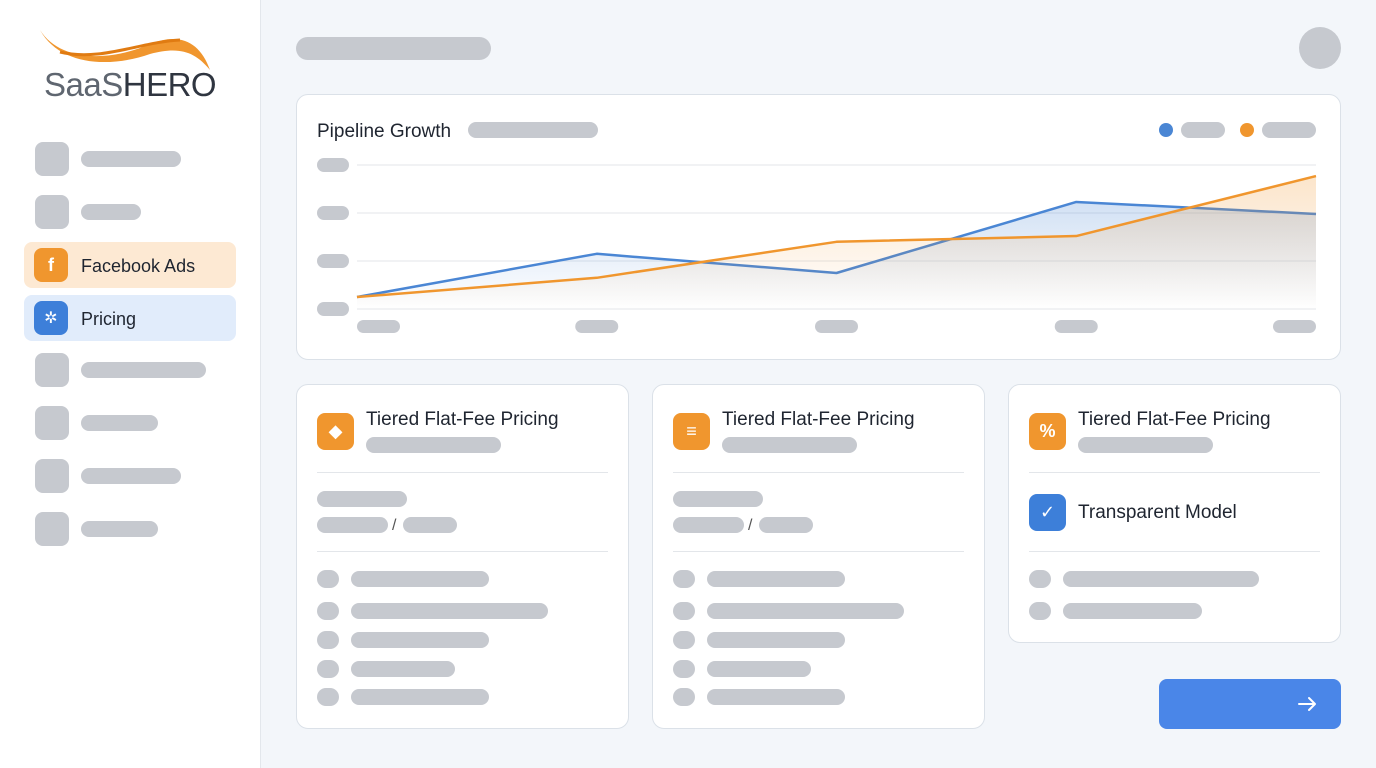  I want to click on nav-item: ✲ Pricing, so click(130, 318).